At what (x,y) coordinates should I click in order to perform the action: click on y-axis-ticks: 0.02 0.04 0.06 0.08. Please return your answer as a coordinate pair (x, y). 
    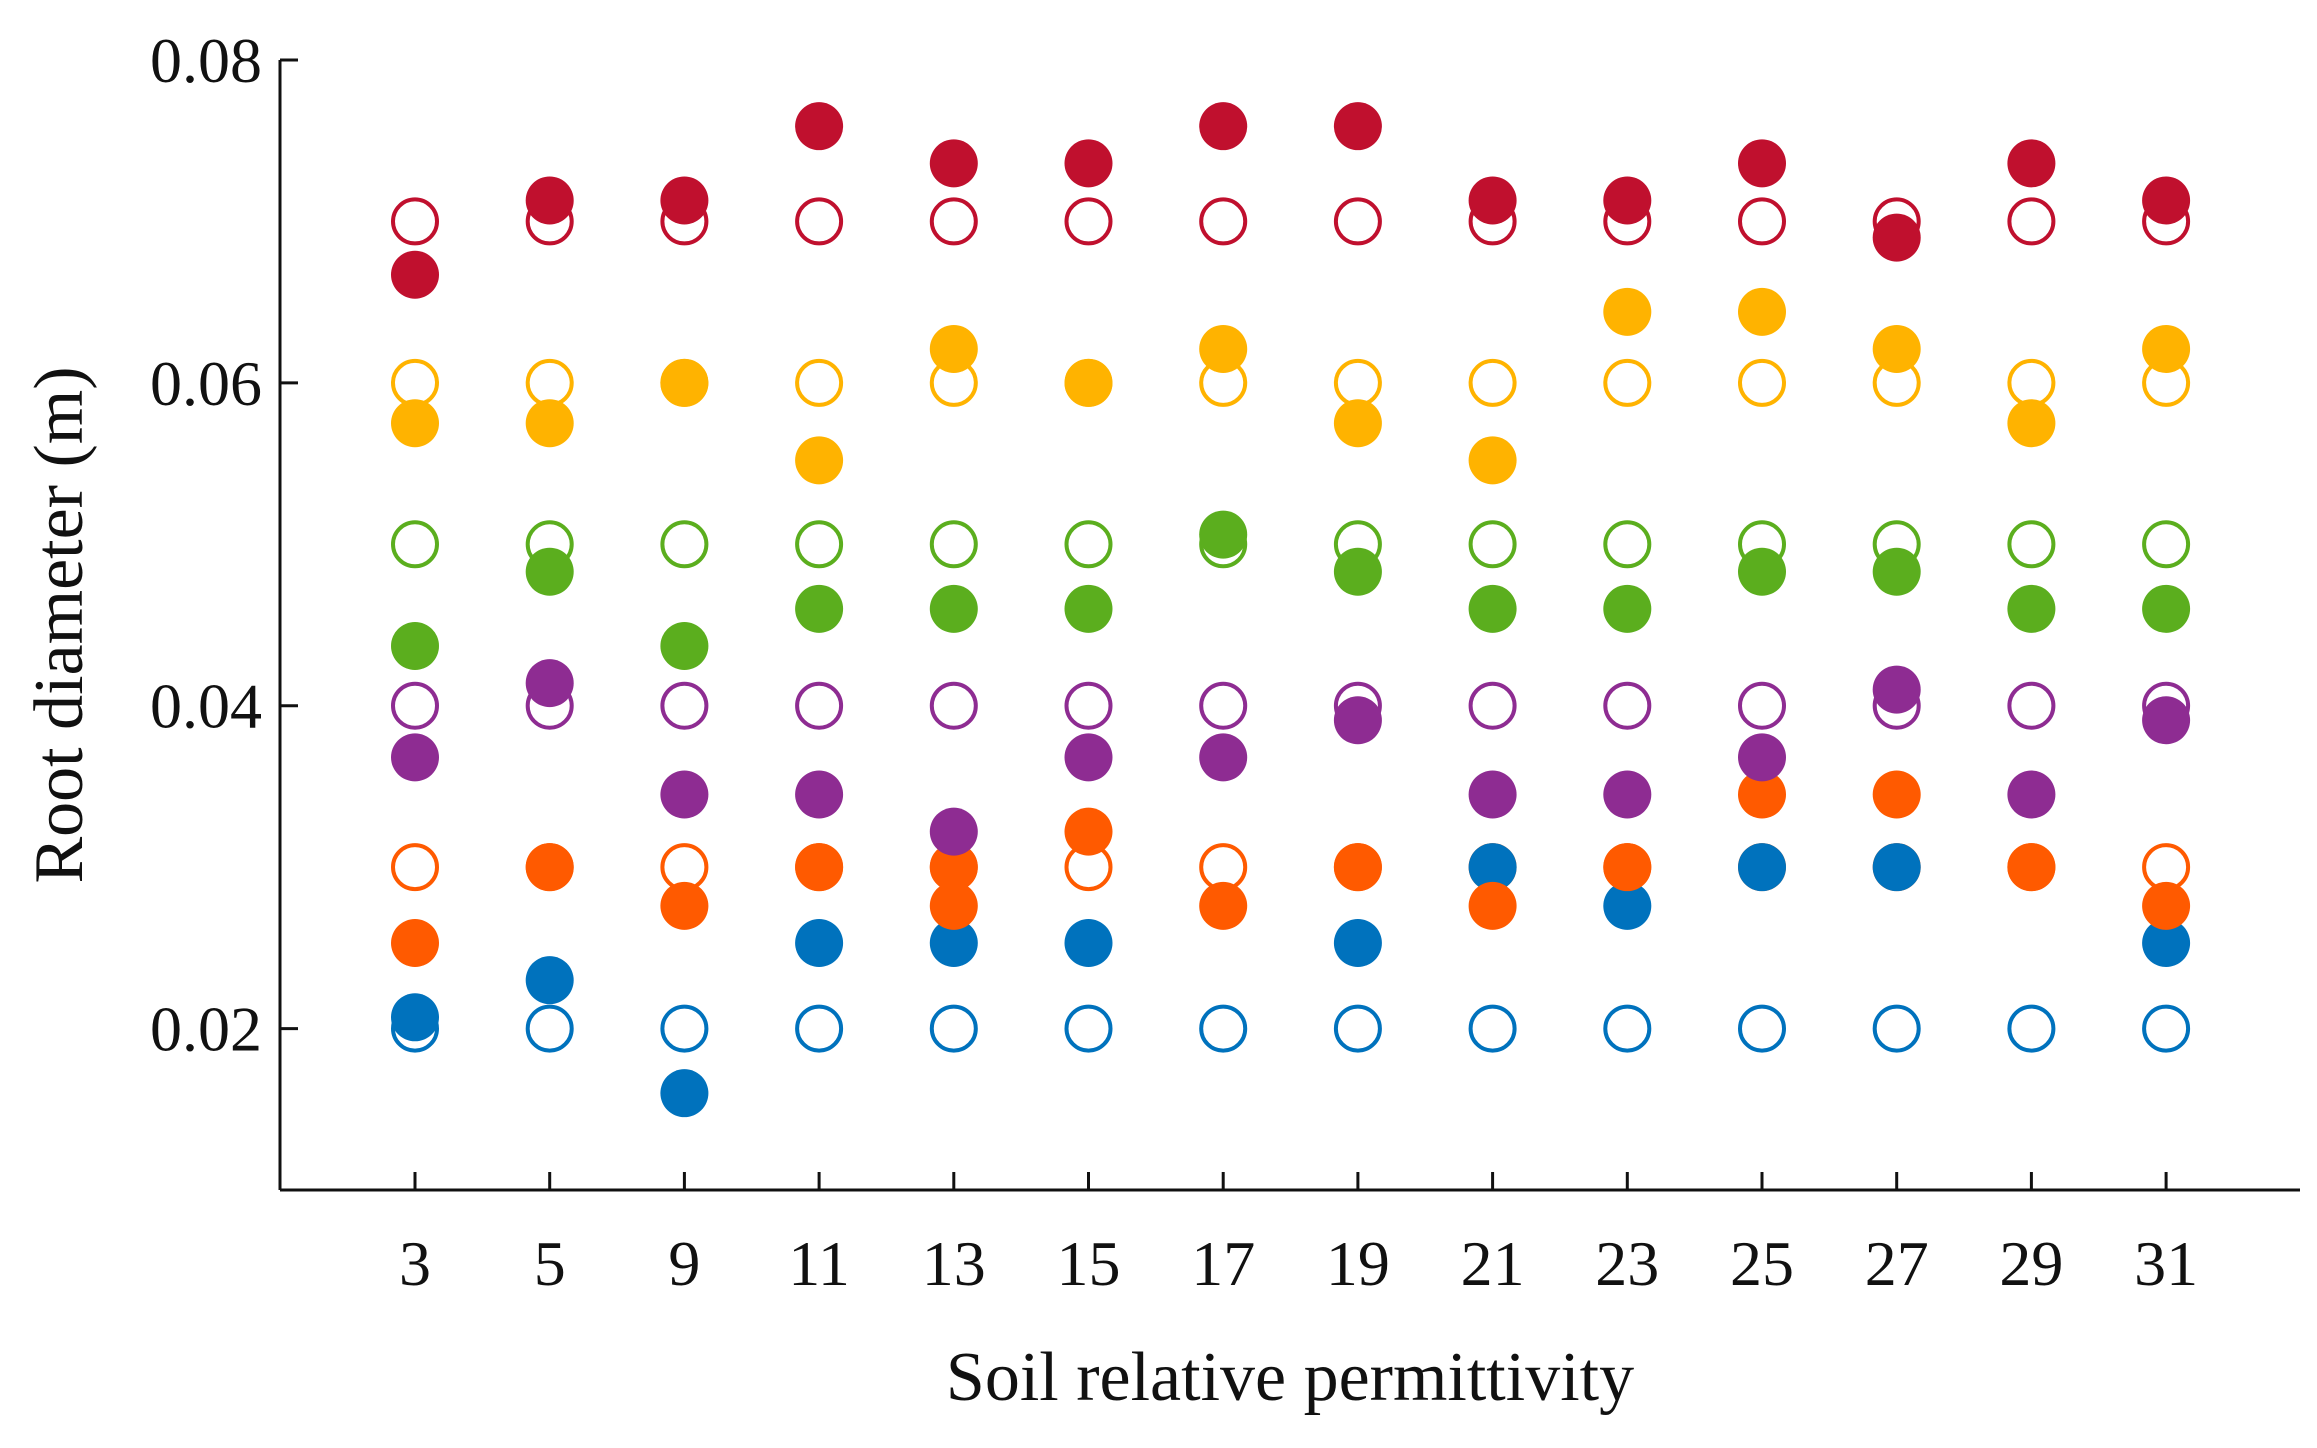
    Looking at the image, I should click on (224, 545).